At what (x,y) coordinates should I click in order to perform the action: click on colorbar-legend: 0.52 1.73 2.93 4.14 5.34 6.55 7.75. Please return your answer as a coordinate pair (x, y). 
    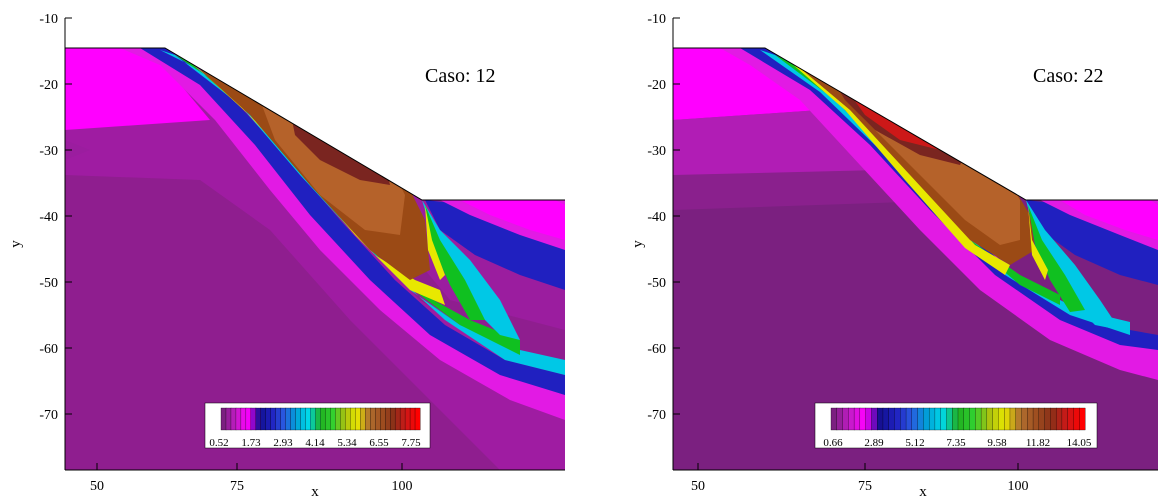
    Looking at the image, I should click on (317, 425).